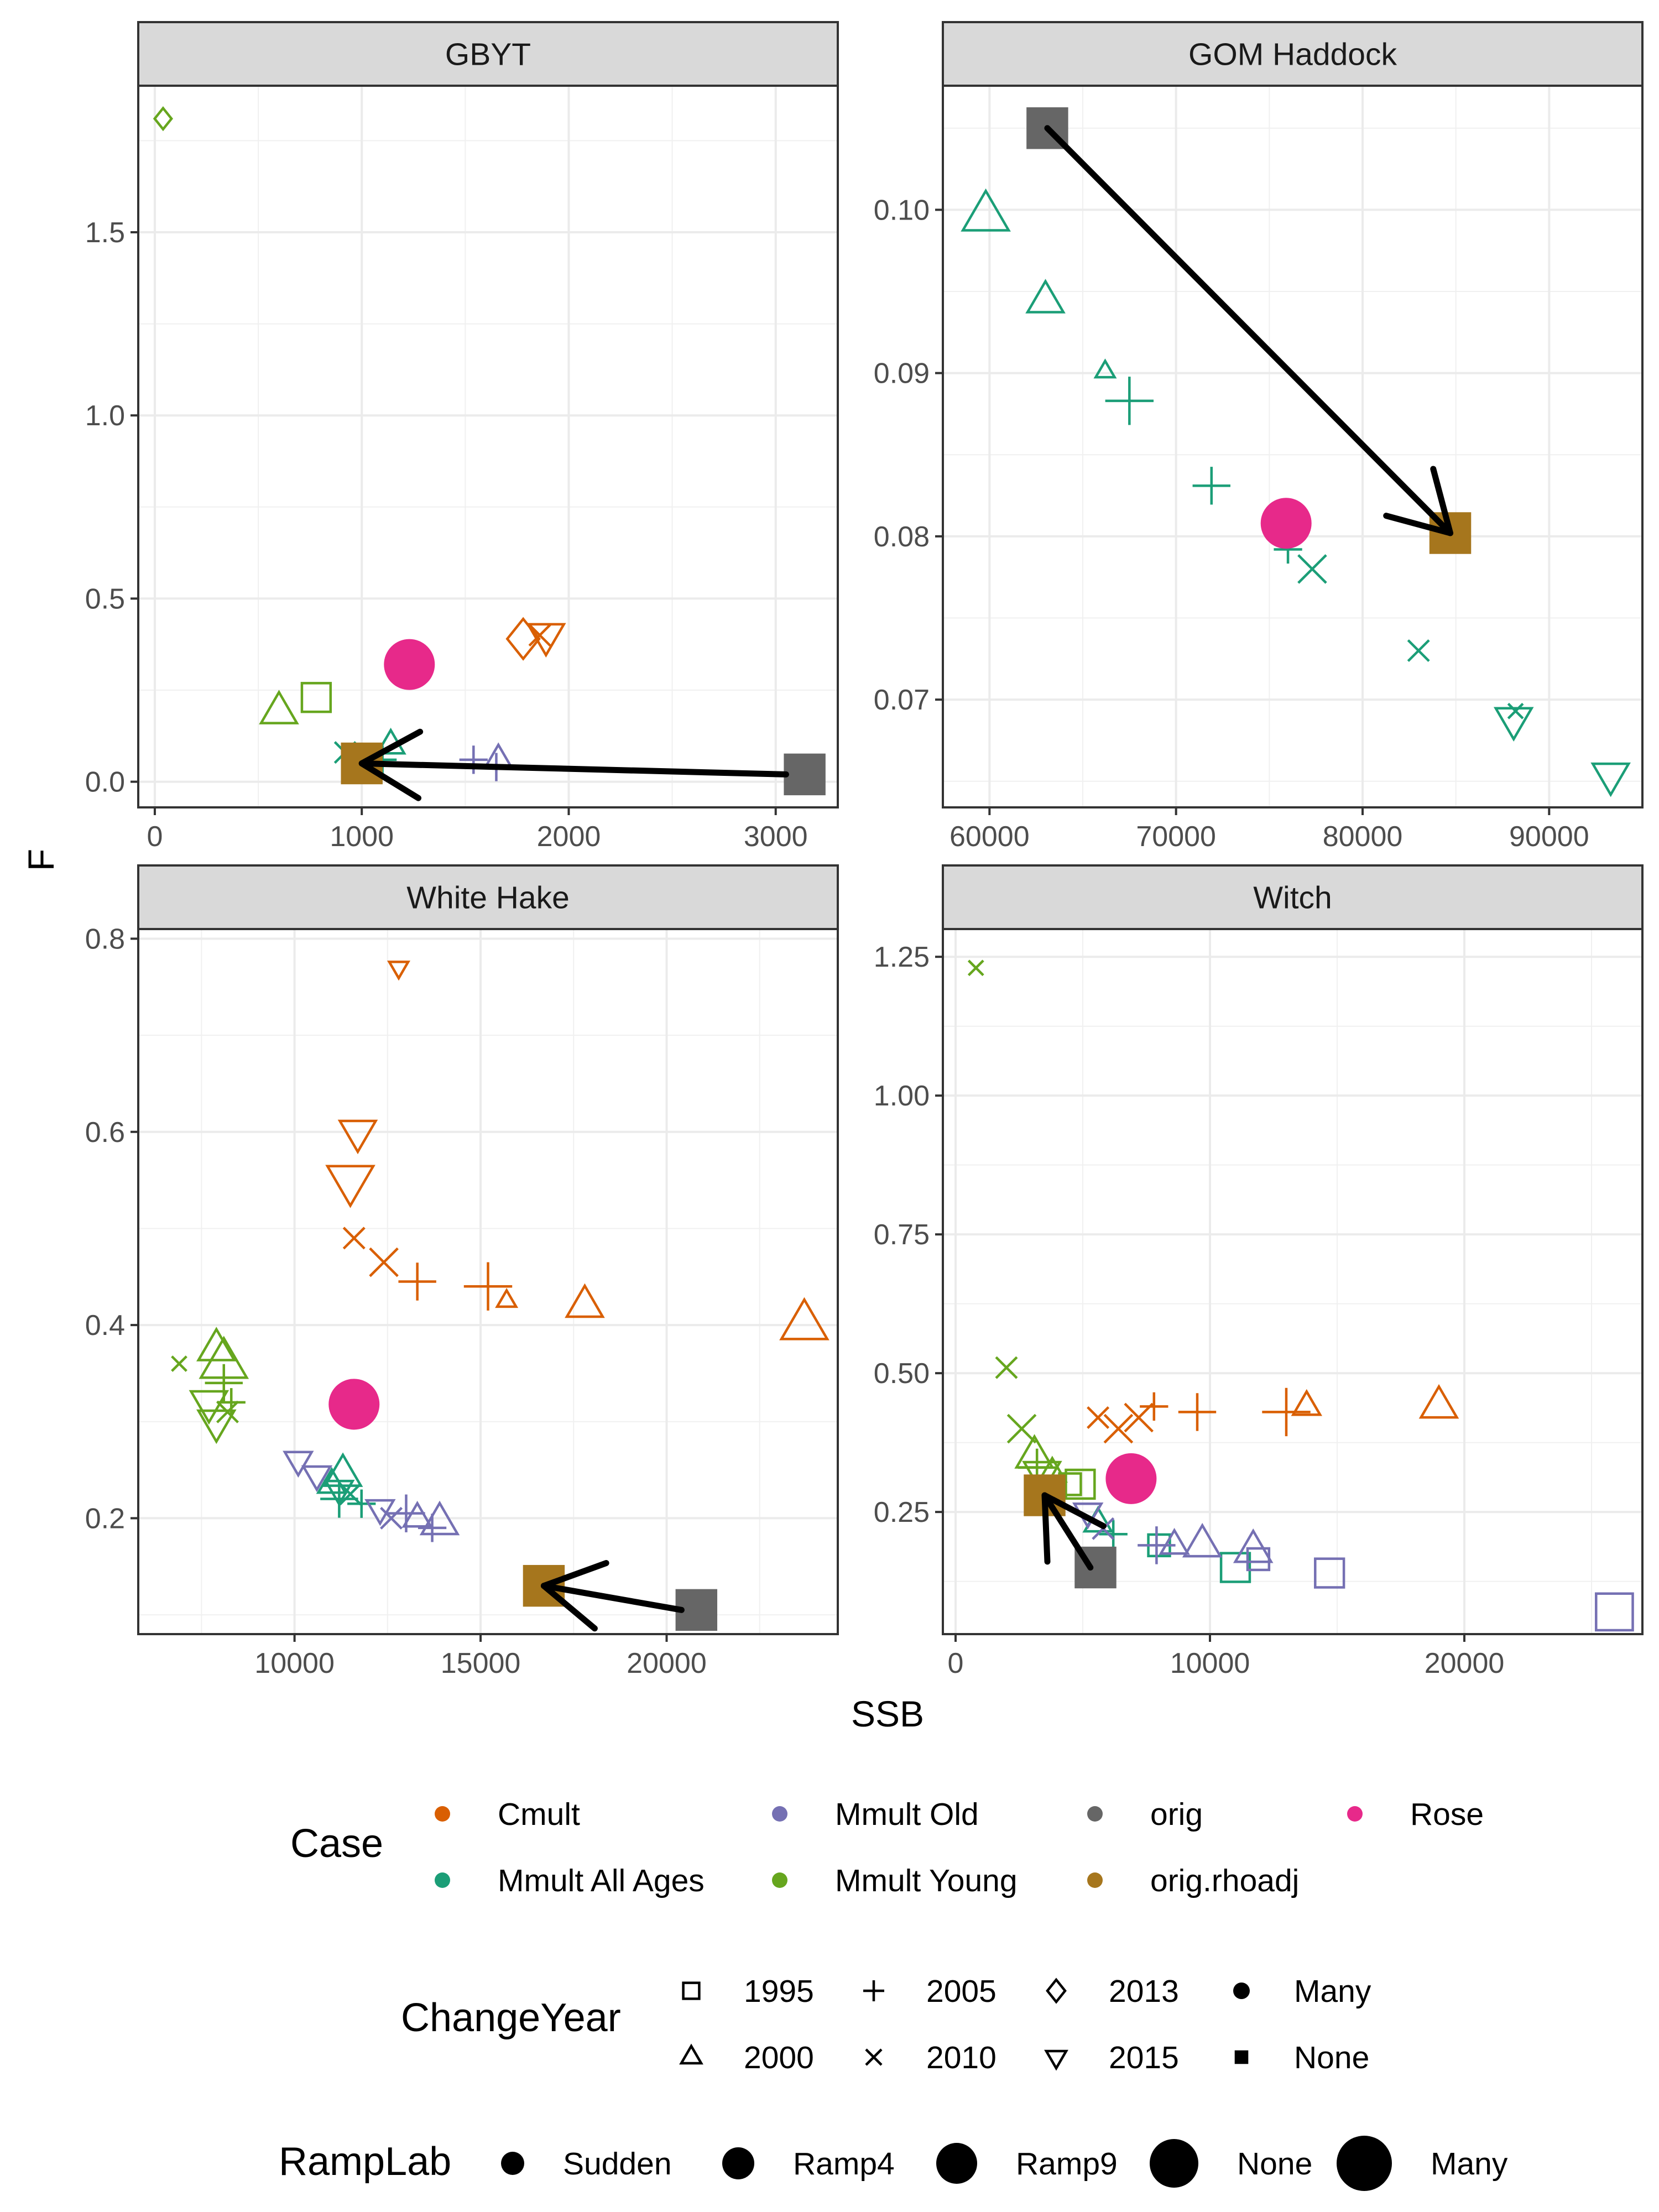 This screenshot has height=2212, width=1659. Describe the element at coordinates (587, 2164) in the screenshot. I see `legend-ramplab-item-sudden: Sudden` at that location.